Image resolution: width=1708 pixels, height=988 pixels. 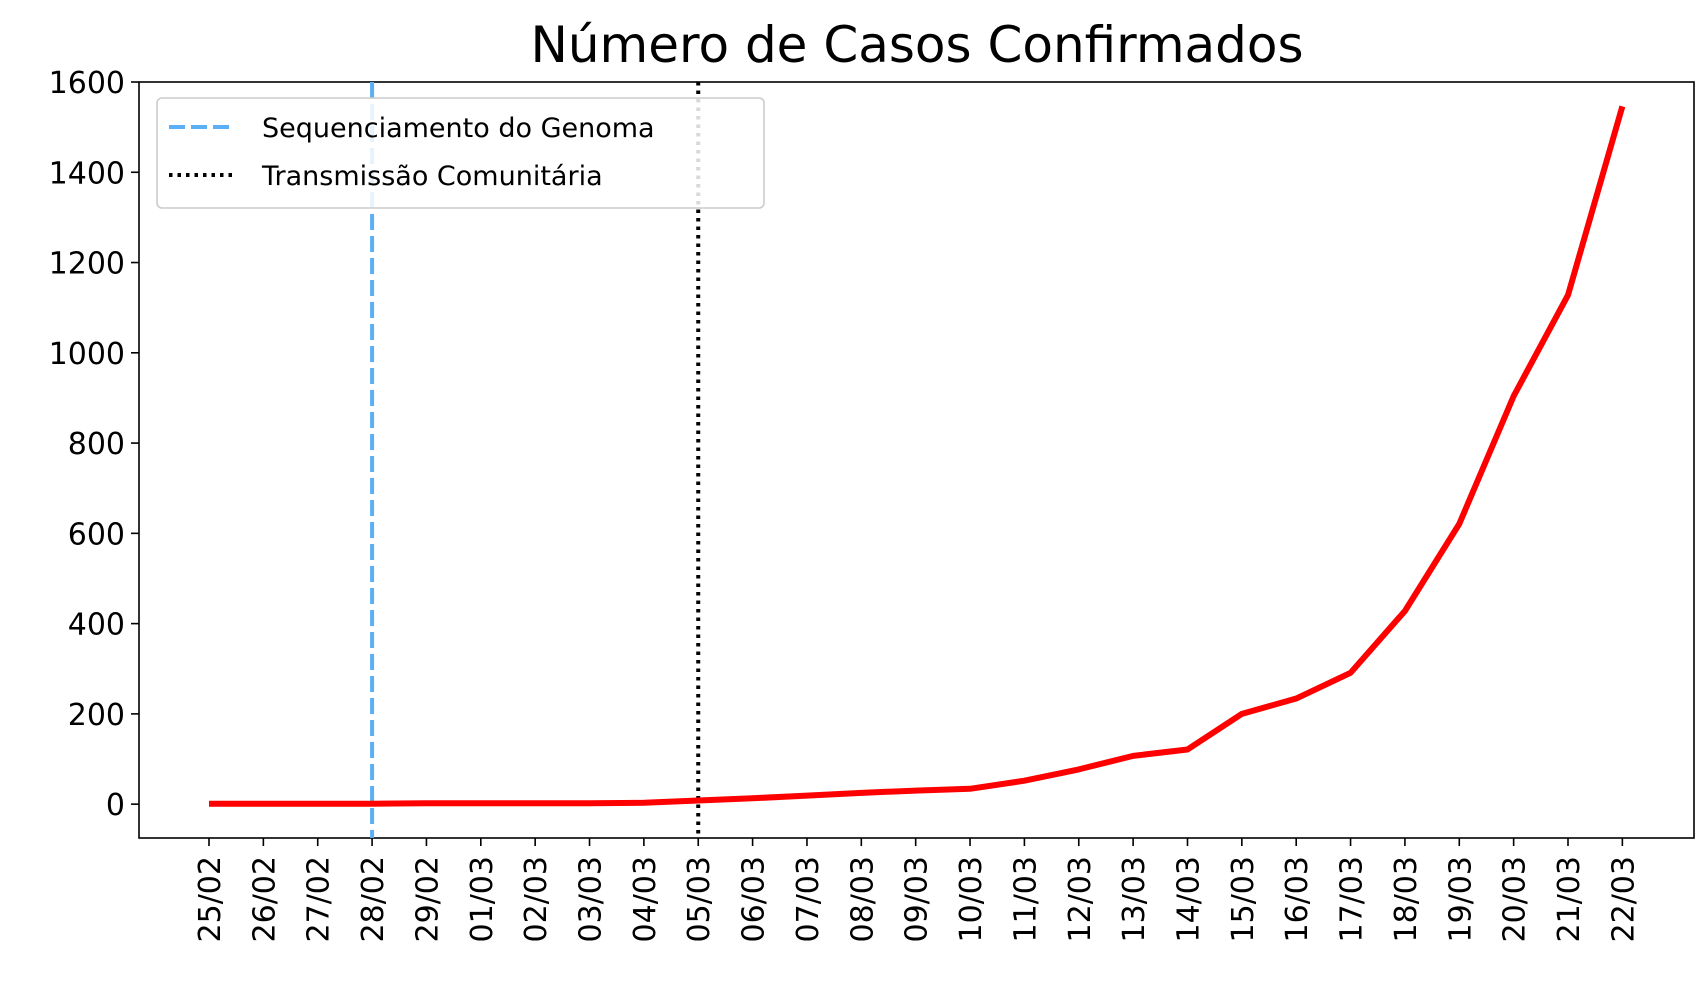 I want to click on y-tick-label: 0, so click(x=115, y=805).